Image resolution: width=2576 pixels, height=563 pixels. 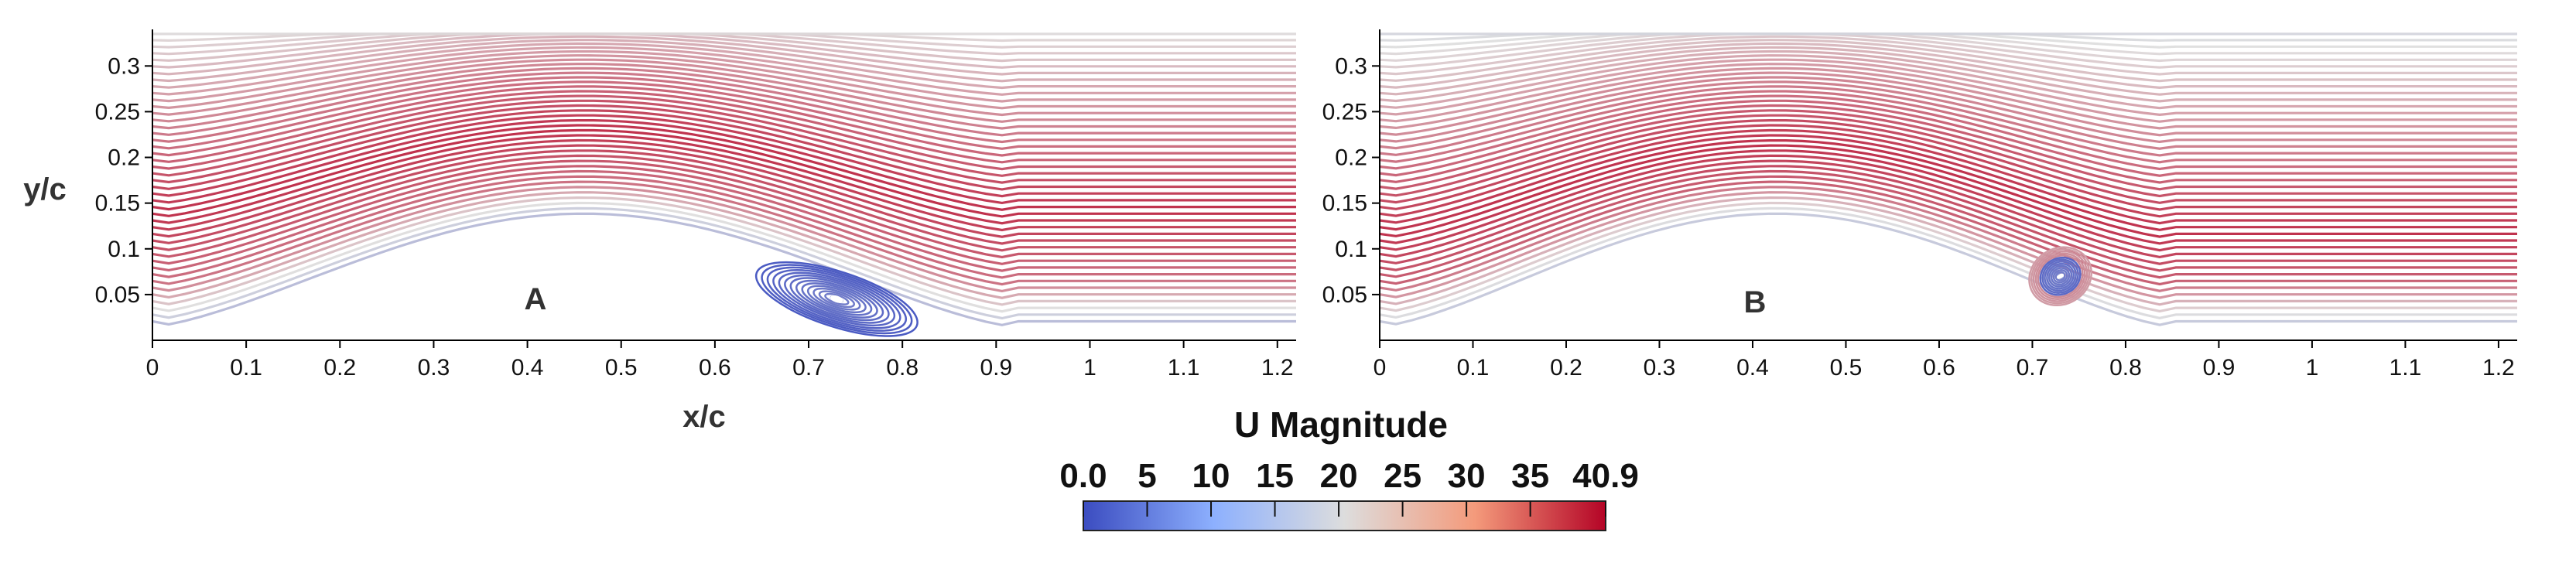 I want to click on colorbar-ticks: 0.0 5 10 15 20 25 30 35 40.9, so click(x=1349, y=487).